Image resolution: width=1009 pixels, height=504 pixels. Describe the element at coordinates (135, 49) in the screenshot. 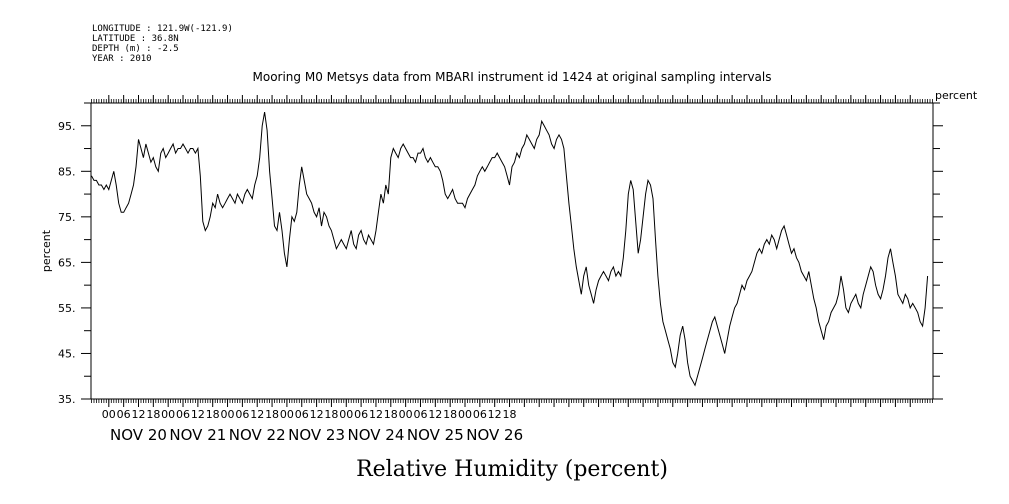

I see `depth-label: DEPTH (m) : -2.5` at that location.